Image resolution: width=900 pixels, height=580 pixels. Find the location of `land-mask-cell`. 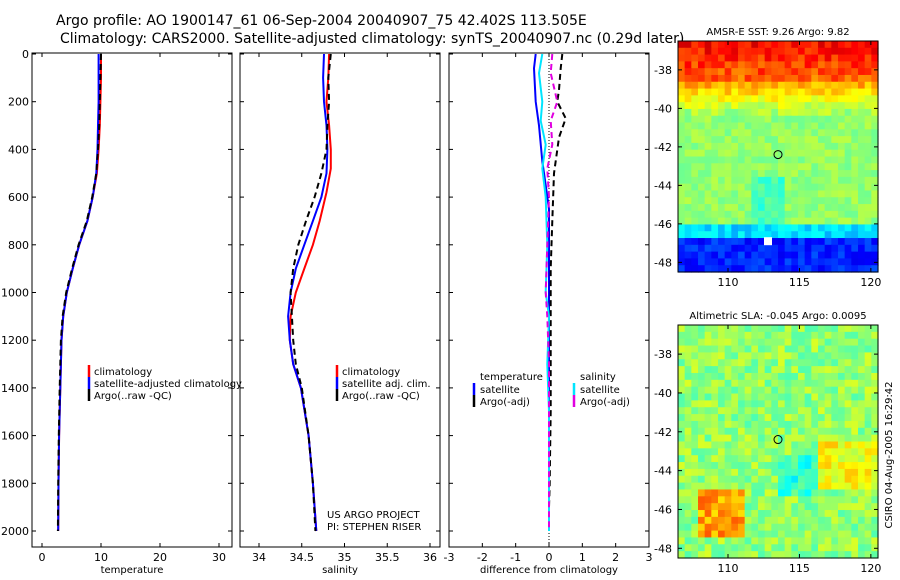

land-mask-cell is located at coordinates (768, 241).